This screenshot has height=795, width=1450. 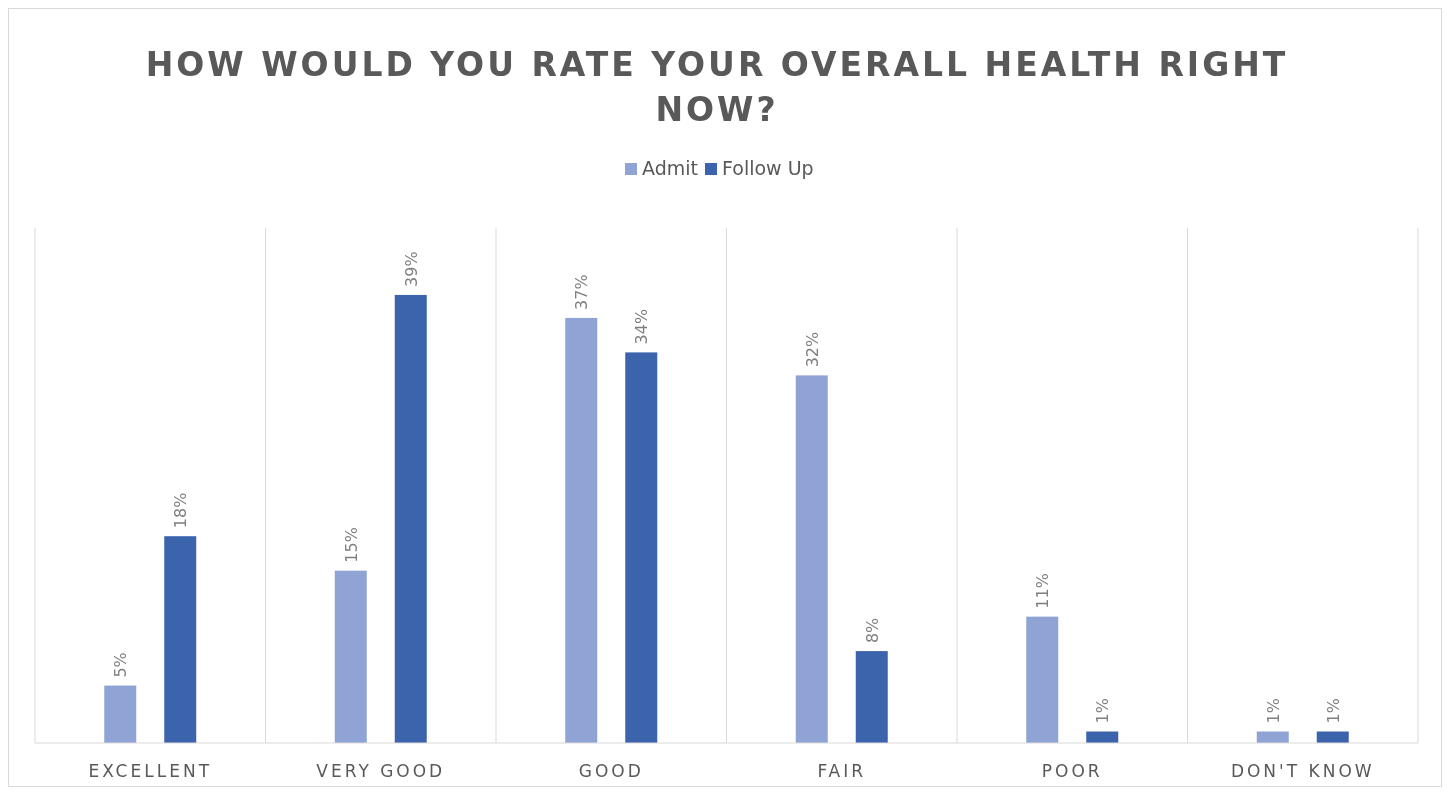 What do you see at coordinates (611, 771) in the screenshot?
I see `x-tick-label: GOOD` at bounding box center [611, 771].